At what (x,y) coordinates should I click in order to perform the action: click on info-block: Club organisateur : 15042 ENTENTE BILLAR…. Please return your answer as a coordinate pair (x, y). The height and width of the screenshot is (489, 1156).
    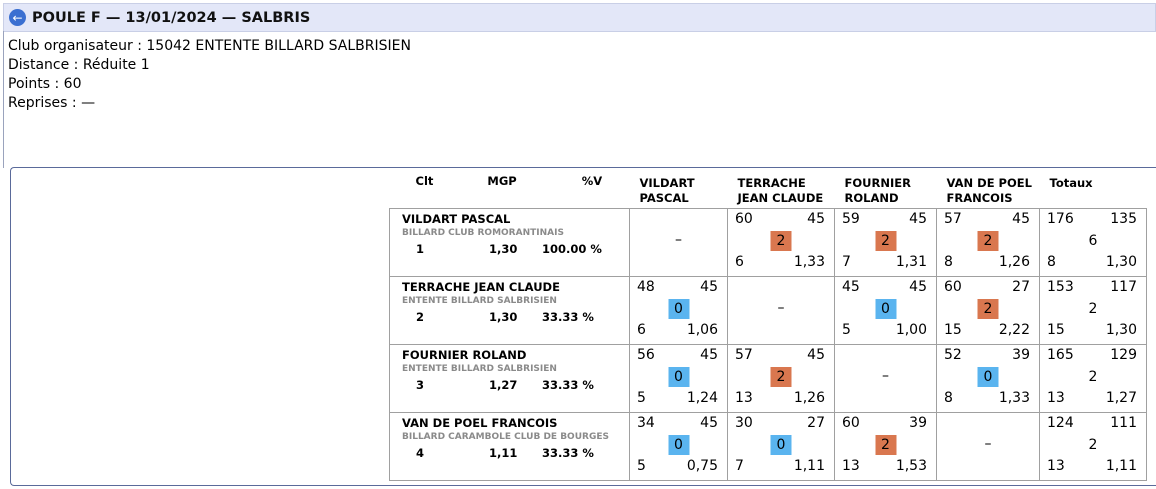
    Looking at the image, I should click on (209, 75).